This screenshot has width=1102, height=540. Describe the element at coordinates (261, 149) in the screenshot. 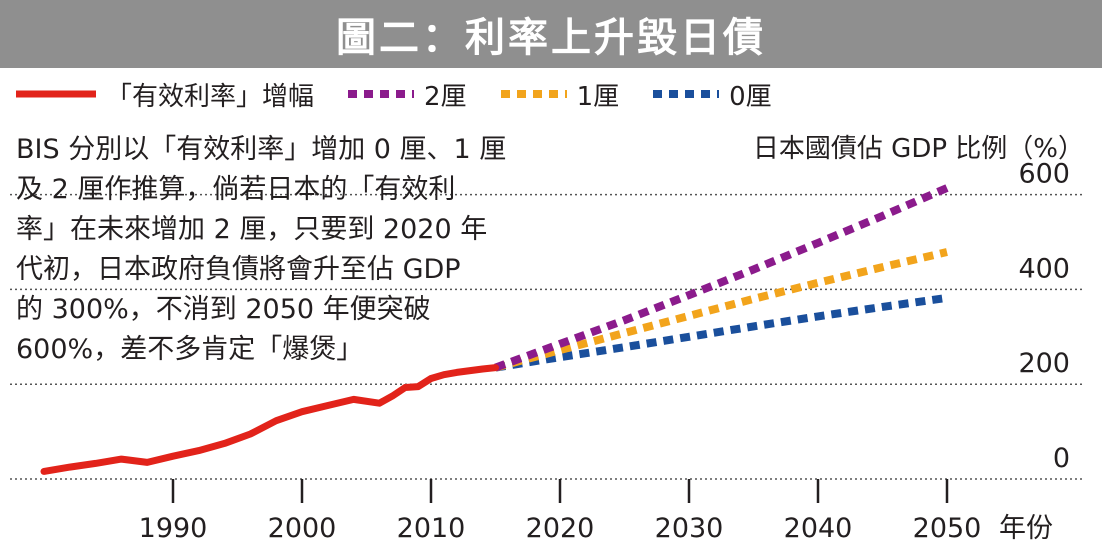

I see `annotation-line: BIS 分別以「有效利率」增加 0 厘、1 厘` at that location.